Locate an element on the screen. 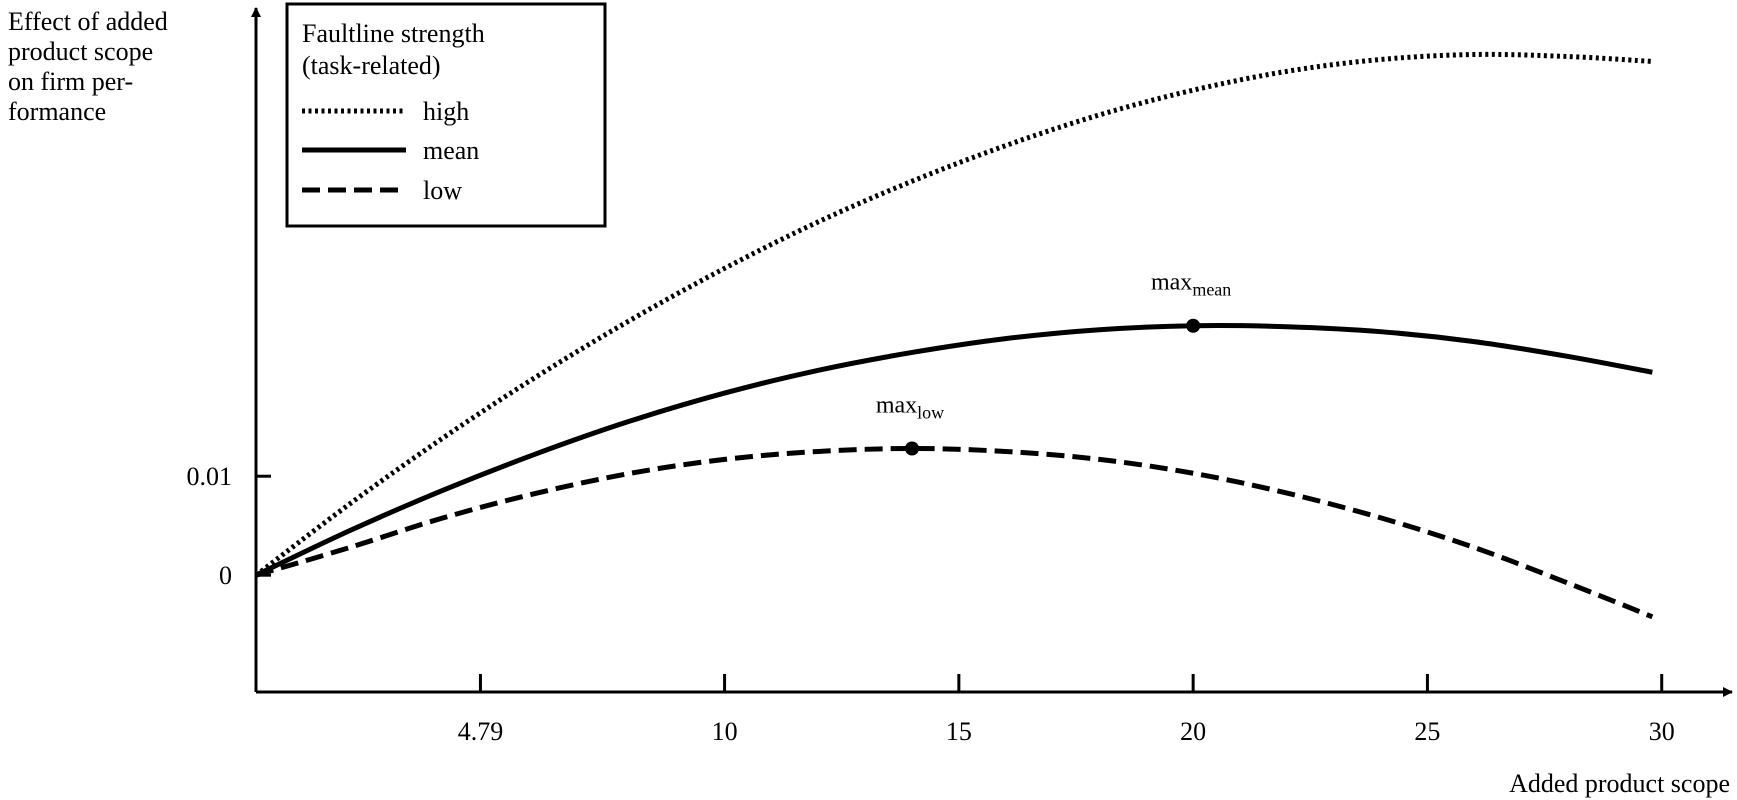  y-axis-label-line: on firm per- is located at coordinates (70, 81).